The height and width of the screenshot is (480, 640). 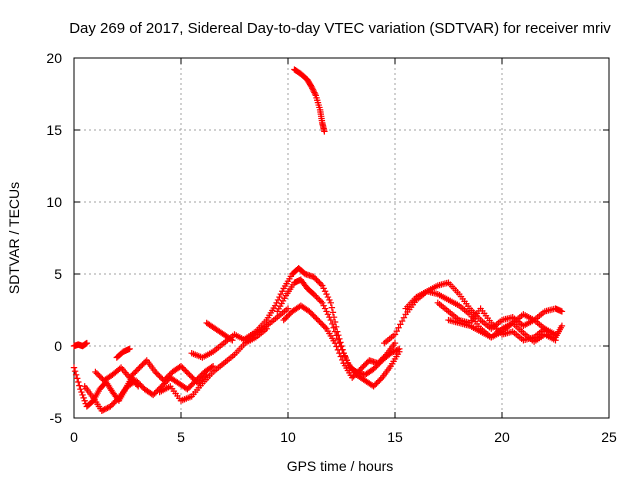 What do you see at coordinates (288, 437) in the screenshot?
I see `x-tick-label: 10` at bounding box center [288, 437].